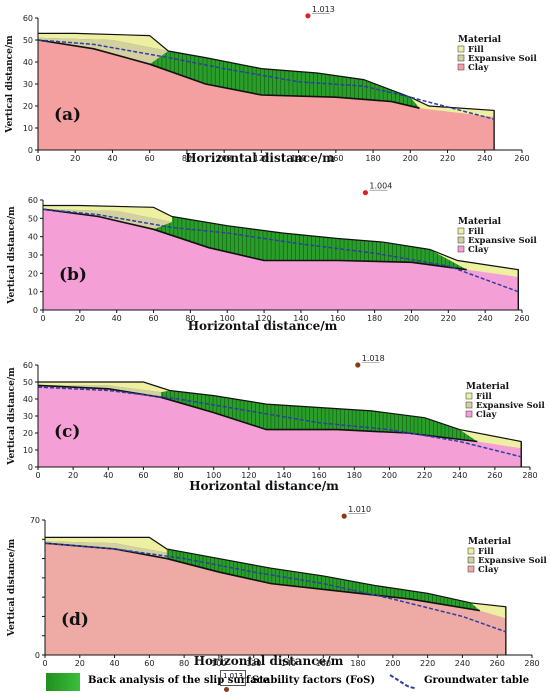 The image size is (550, 698). What do you see at coordinates (99, 391) in the screenshot?
I see `expansive-layer` at bounding box center [99, 391].